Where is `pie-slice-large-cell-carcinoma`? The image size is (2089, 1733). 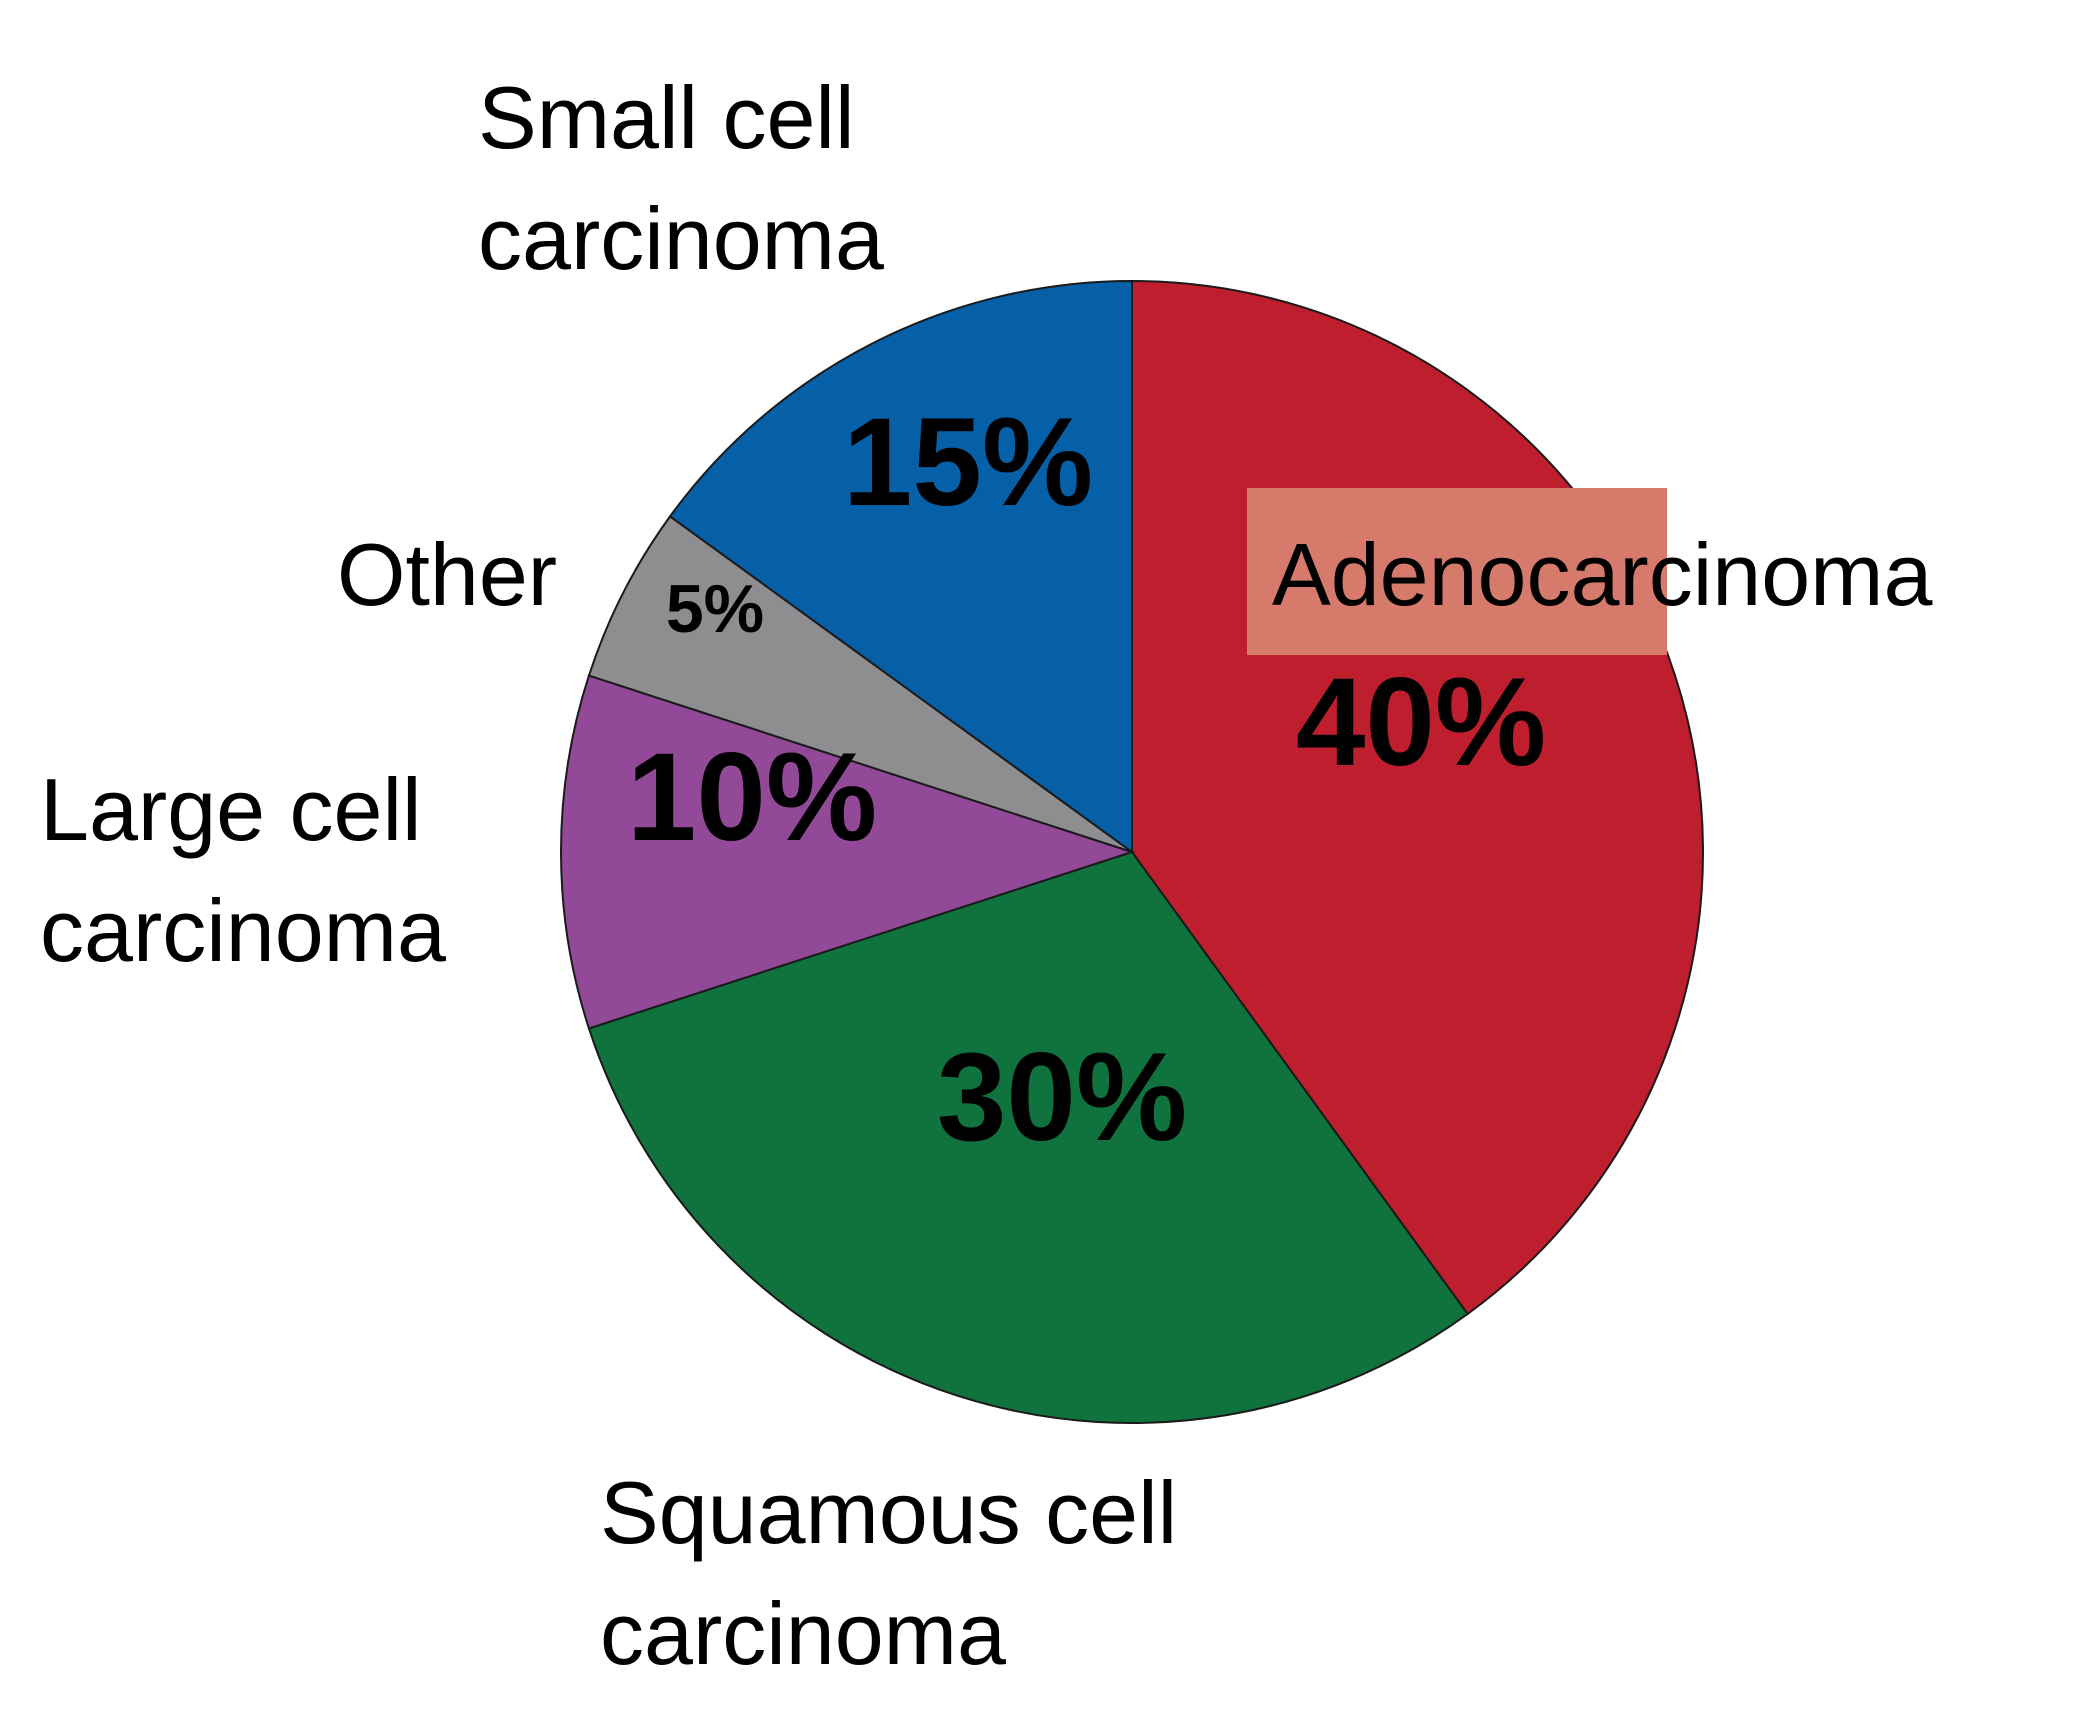
pie-slice-large-cell-carcinoma is located at coordinates (848, 852).